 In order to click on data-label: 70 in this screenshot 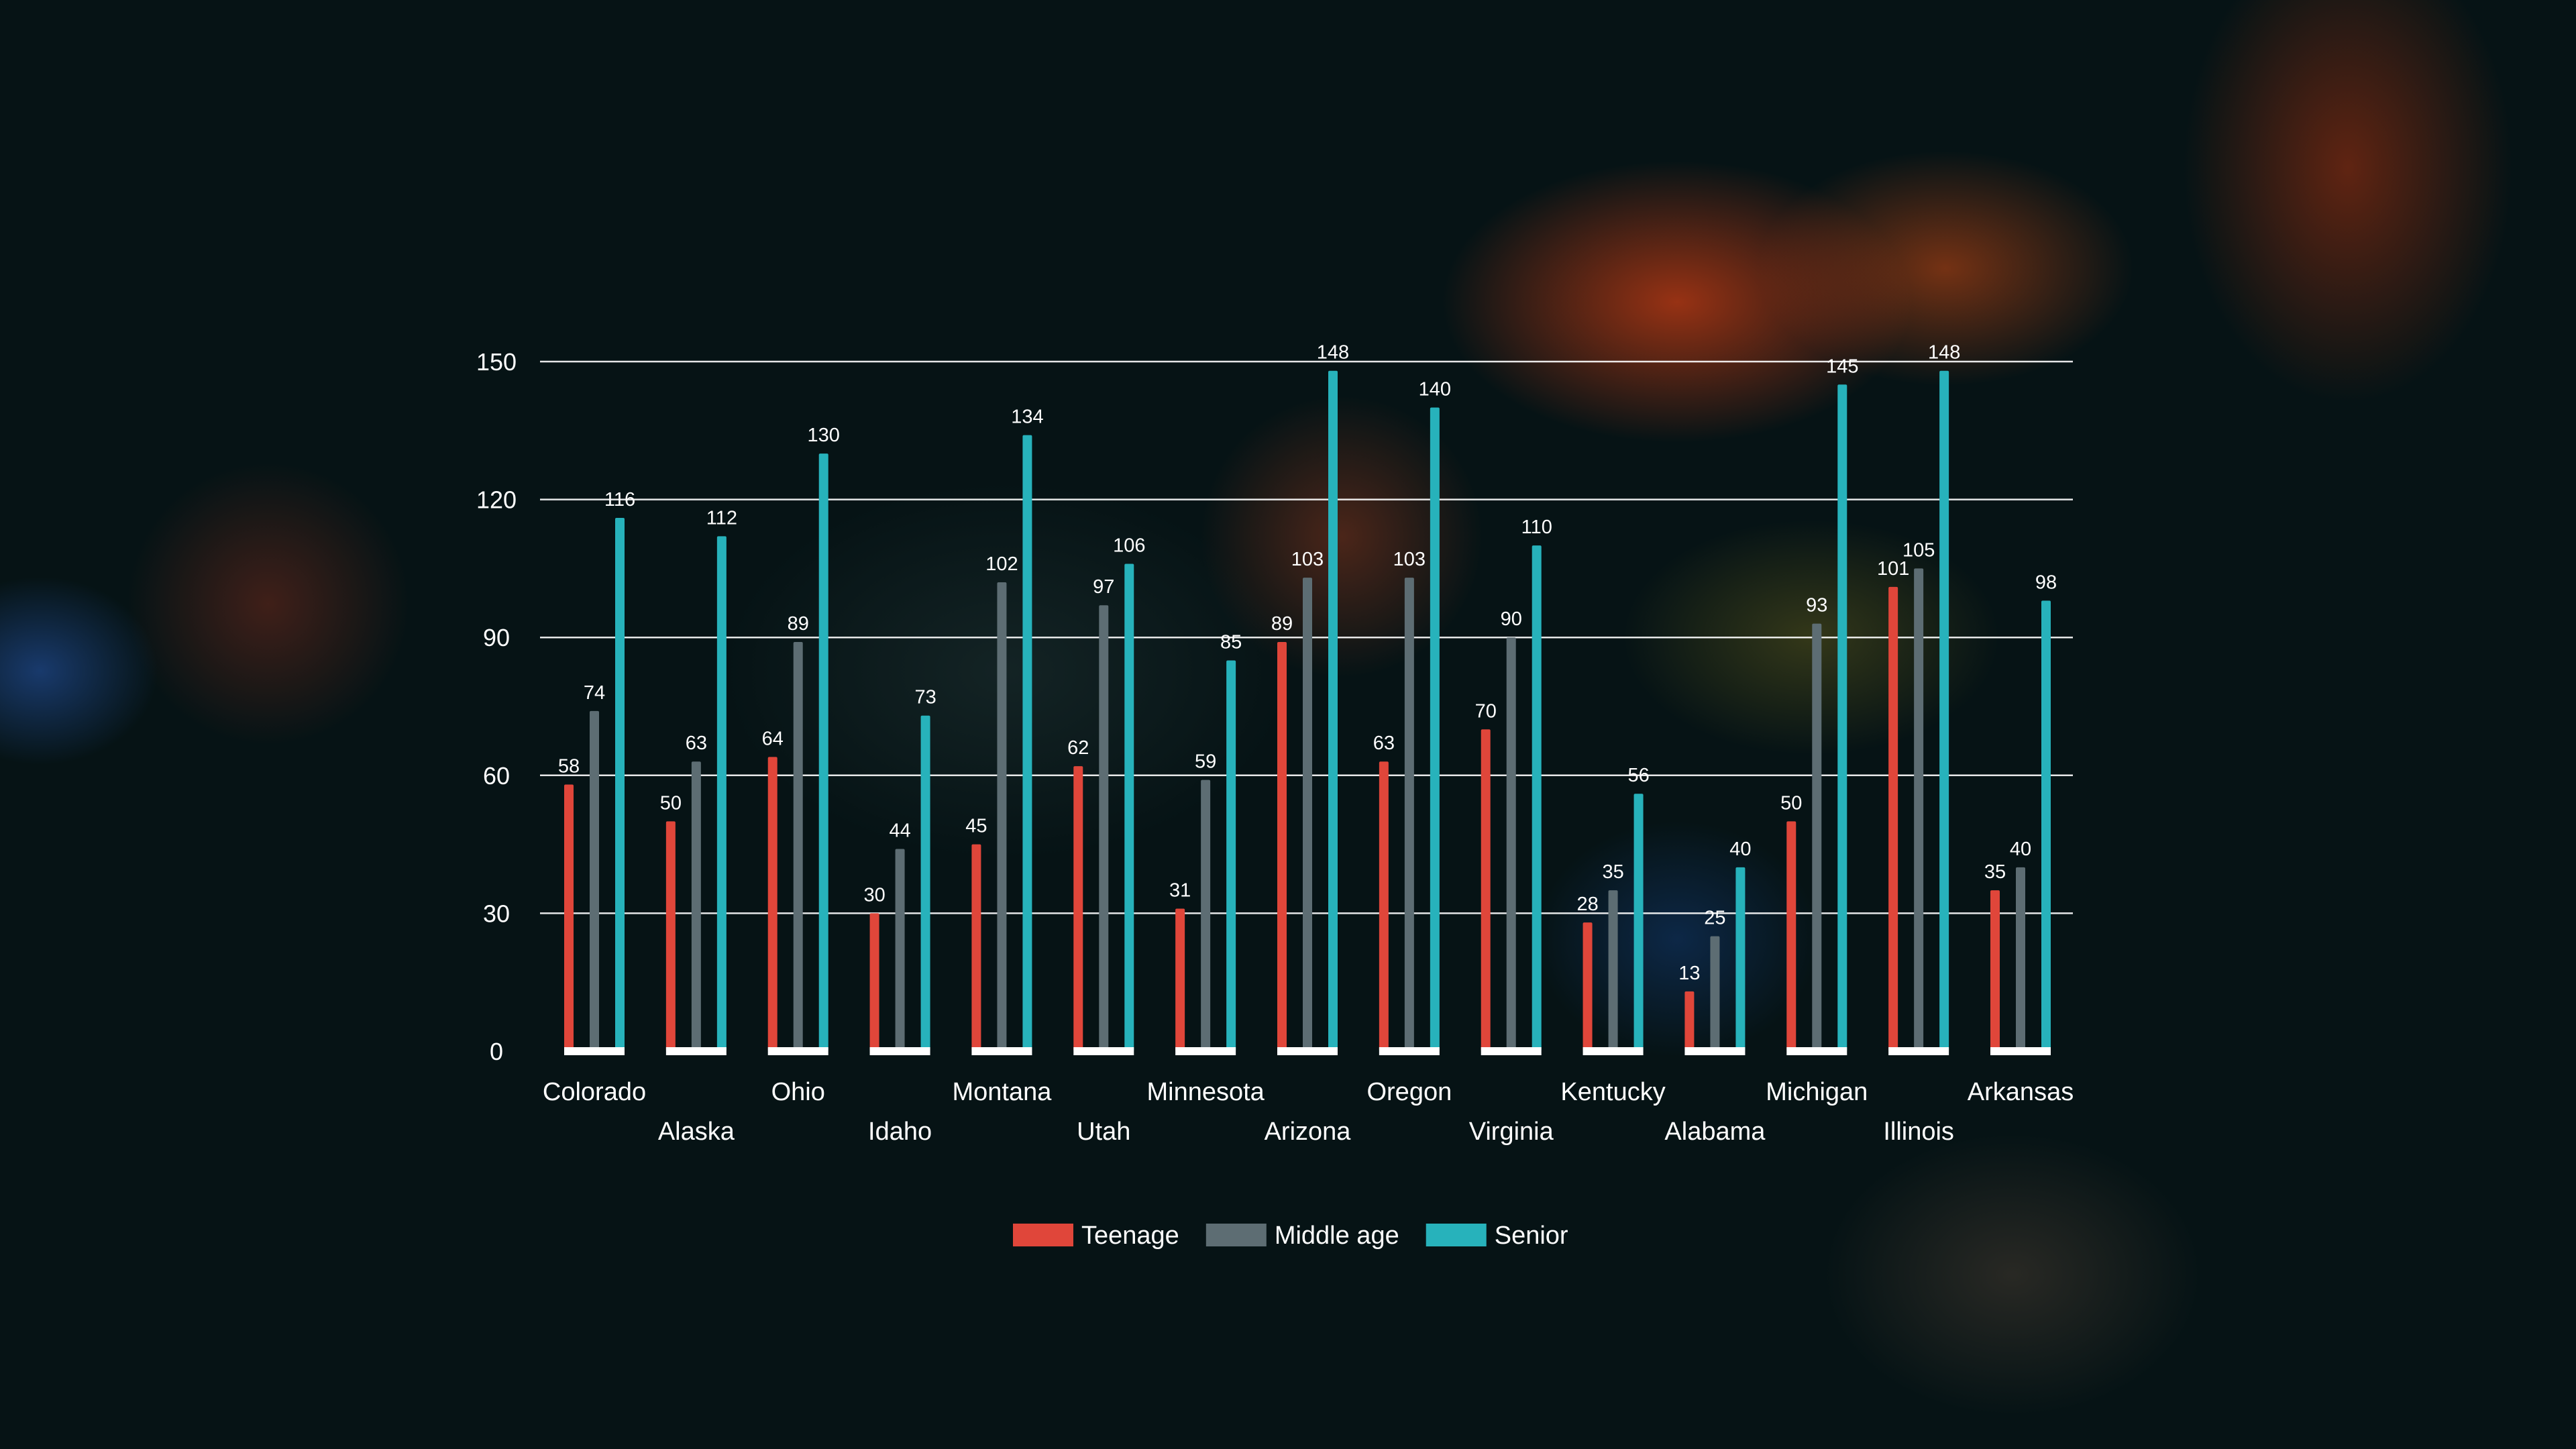, I will do `click(1486, 711)`.